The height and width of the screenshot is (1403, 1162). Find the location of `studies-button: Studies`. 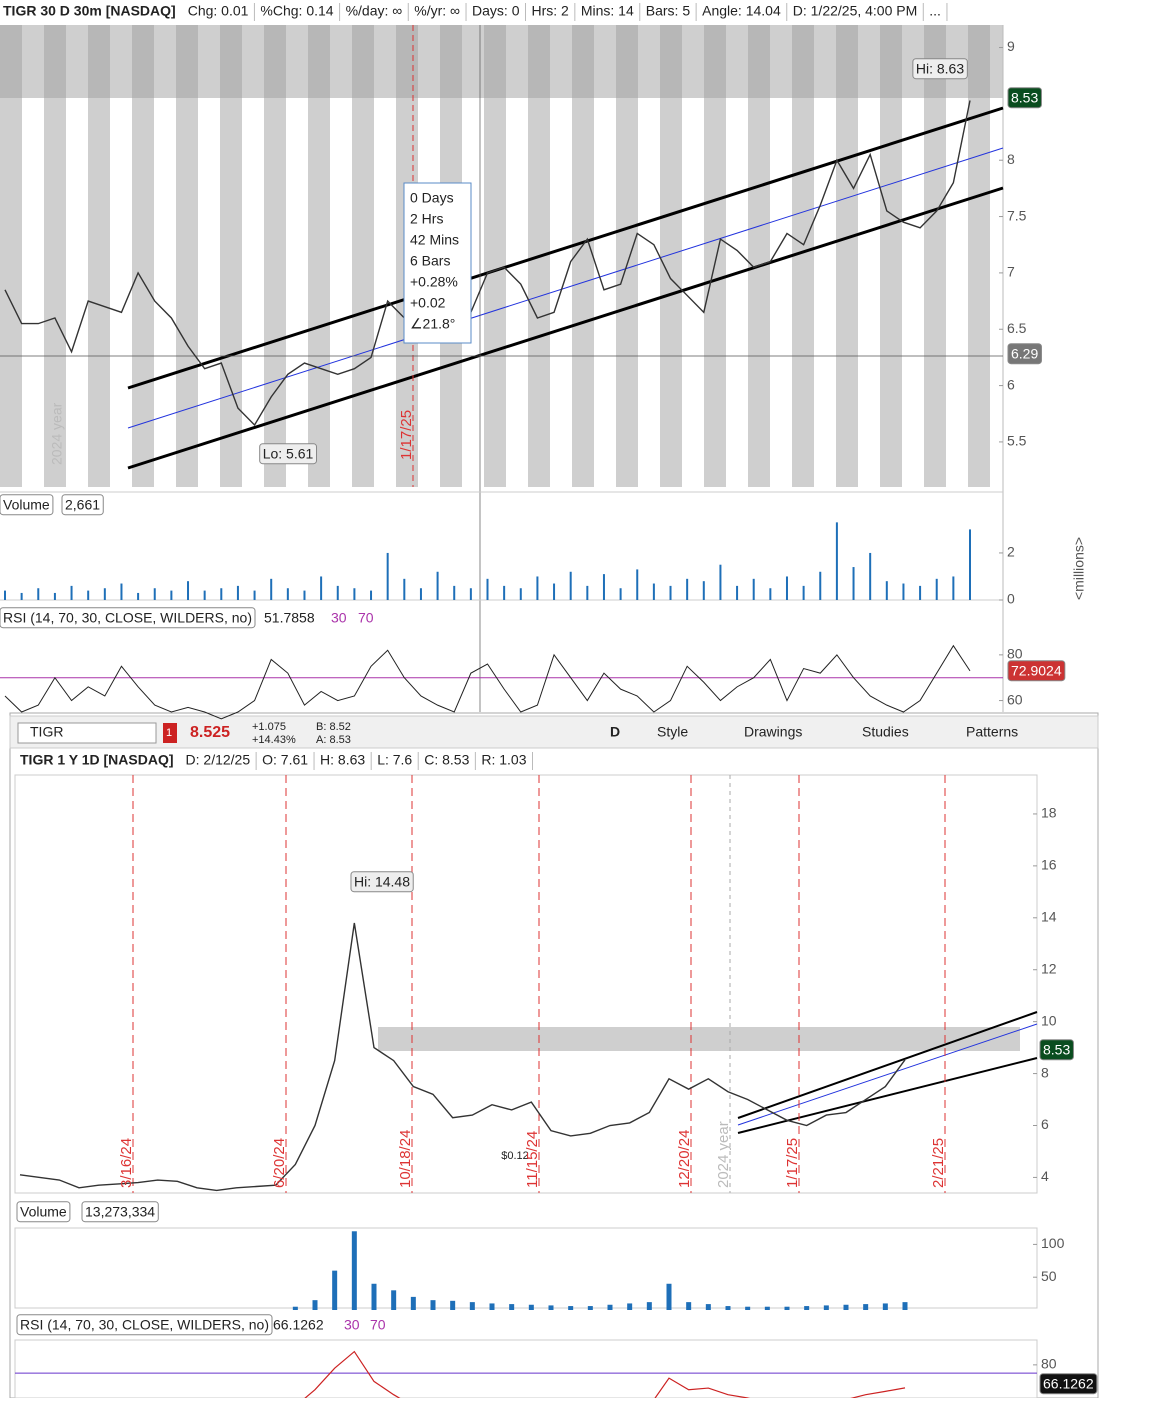

studies-button: Studies is located at coordinates (885, 732).